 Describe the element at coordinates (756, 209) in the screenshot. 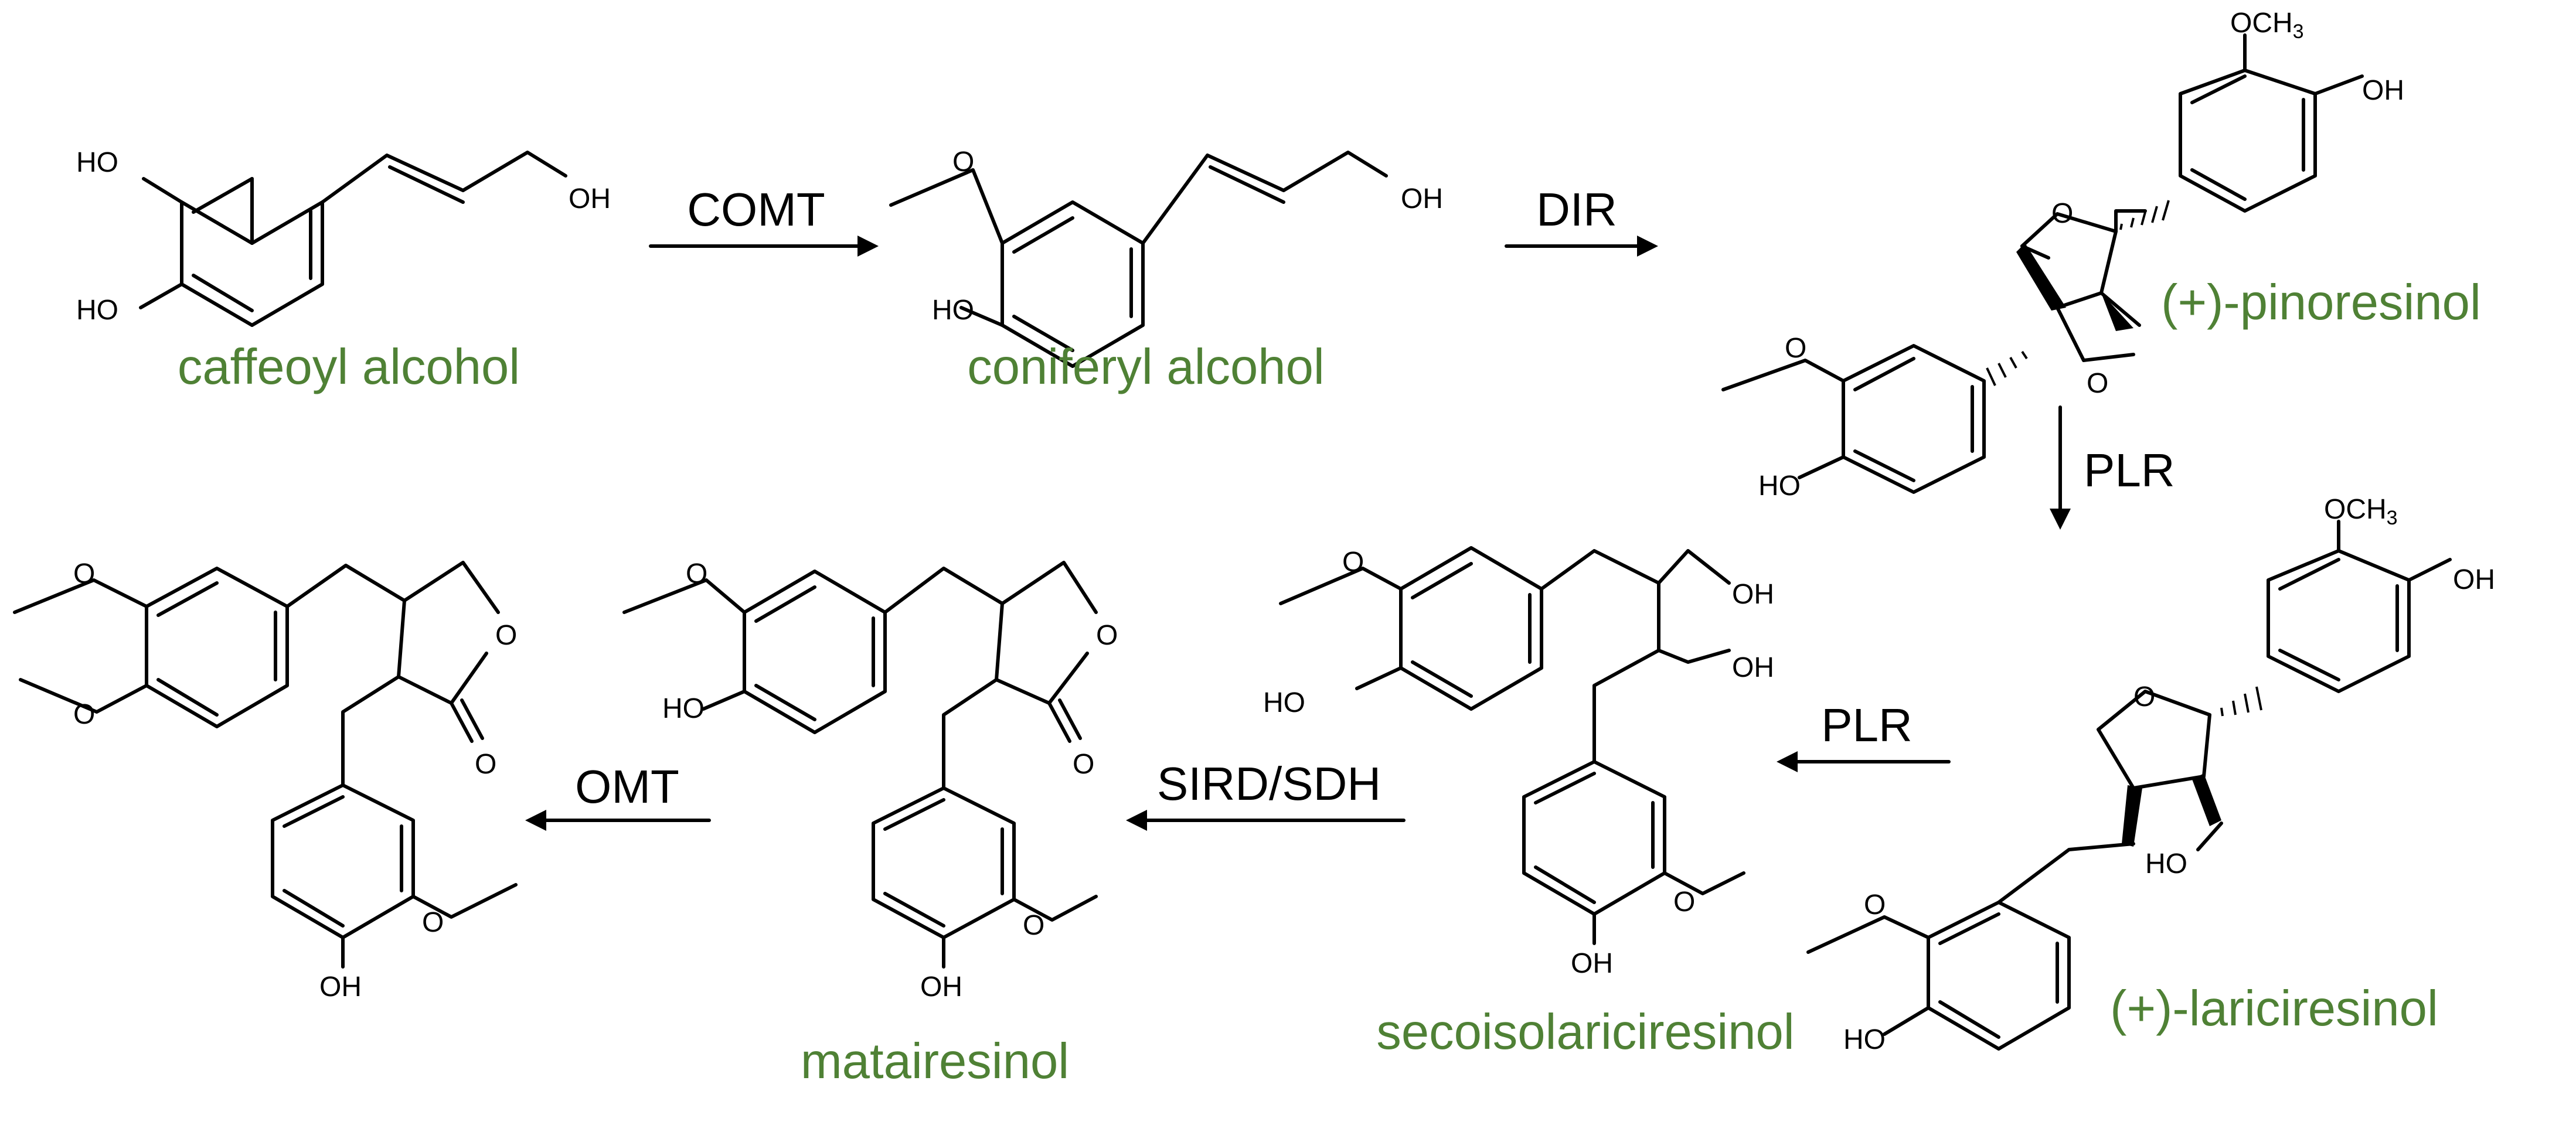

I see `enzyme-label-comt: COMT` at that location.